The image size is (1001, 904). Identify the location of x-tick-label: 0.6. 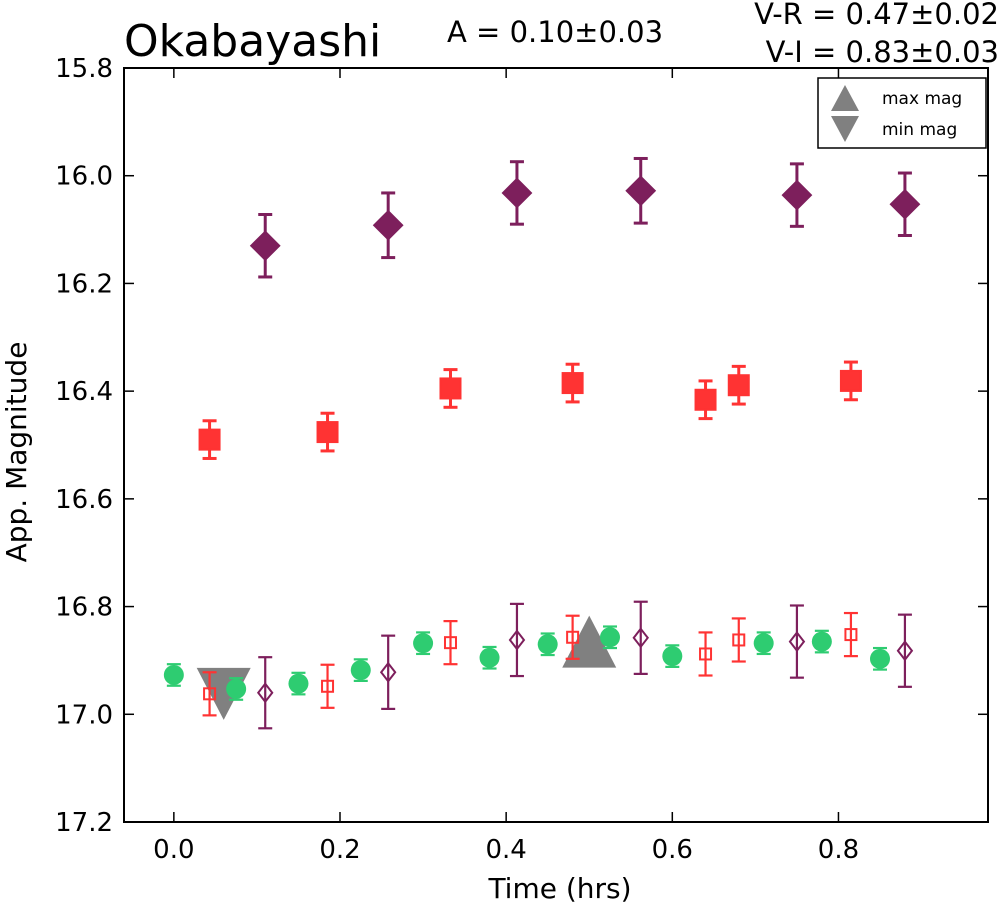
(672, 850).